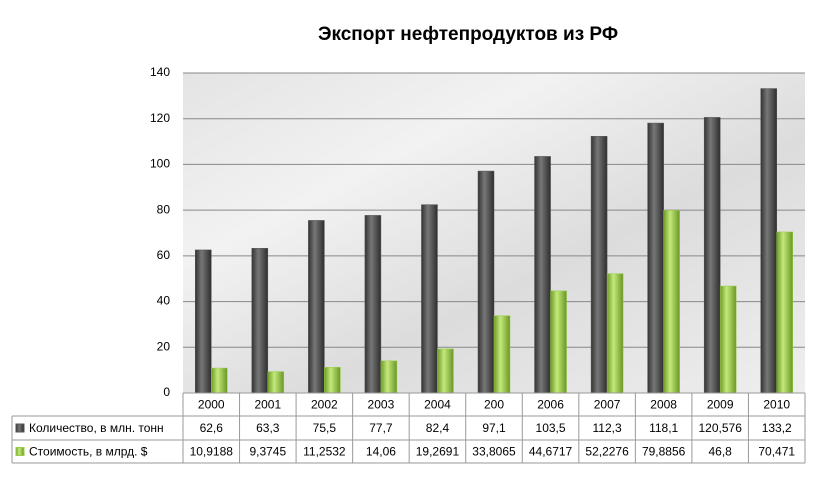  What do you see at coordinates (164, 301) in the screenshot?
I see `y-tick-label: 40` at bounding box center [164, 301].